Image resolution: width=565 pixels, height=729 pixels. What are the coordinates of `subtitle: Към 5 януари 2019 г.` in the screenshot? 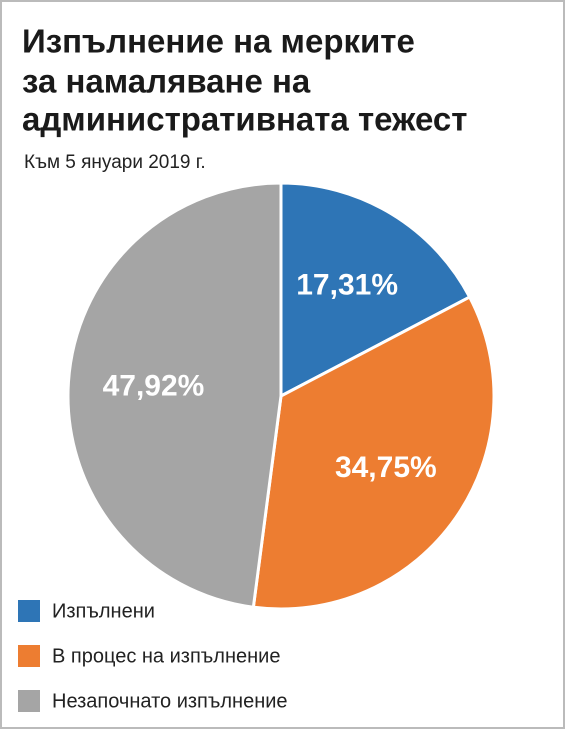 It's located at (115, 162).